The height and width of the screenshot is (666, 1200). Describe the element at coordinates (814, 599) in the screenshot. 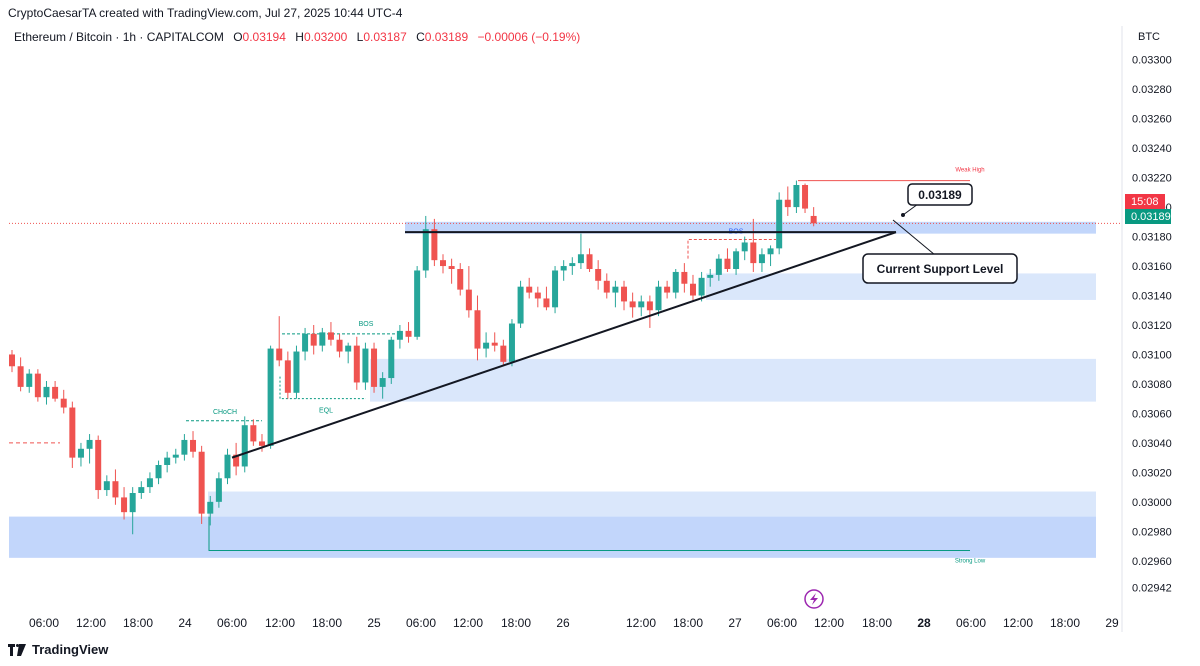

I see `lightning-event-icon` at that location.